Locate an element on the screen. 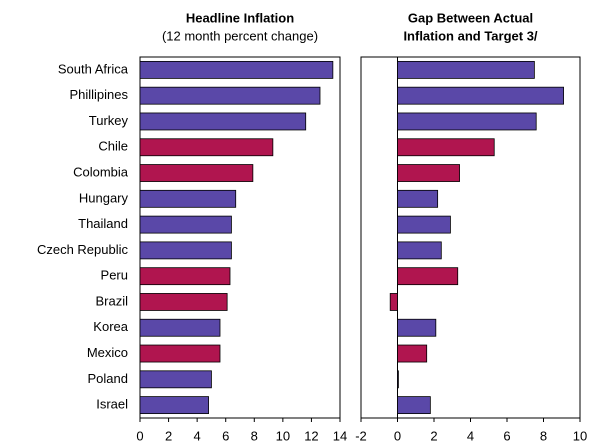 Image resolution: width=592 pixels, height=446 pixels. y-tick-label: Korea is located at coordinates (110, 326).